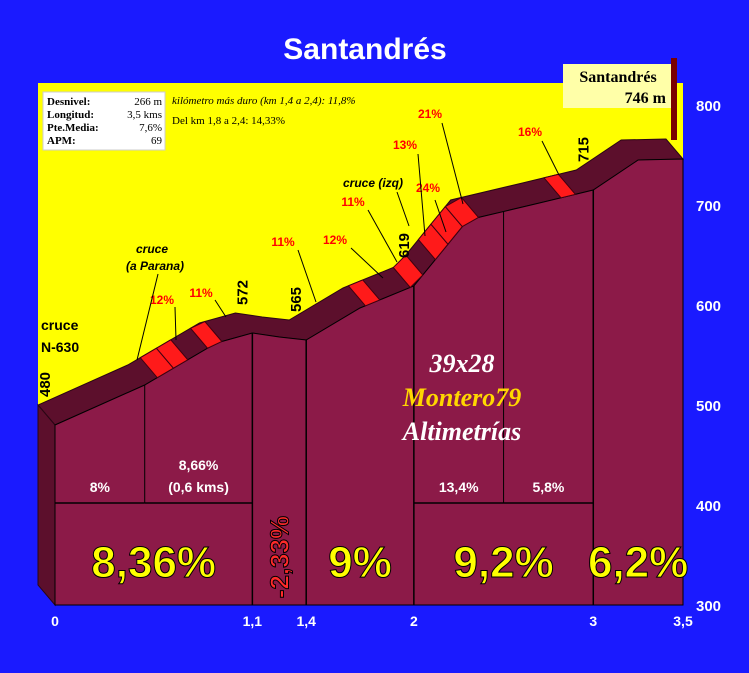 Image resolution: width=749 pixels, height=673 pixels. Describe the element at coordinates (708, 406) in the screenshot. I see `y-tick-500: 500` at that location.